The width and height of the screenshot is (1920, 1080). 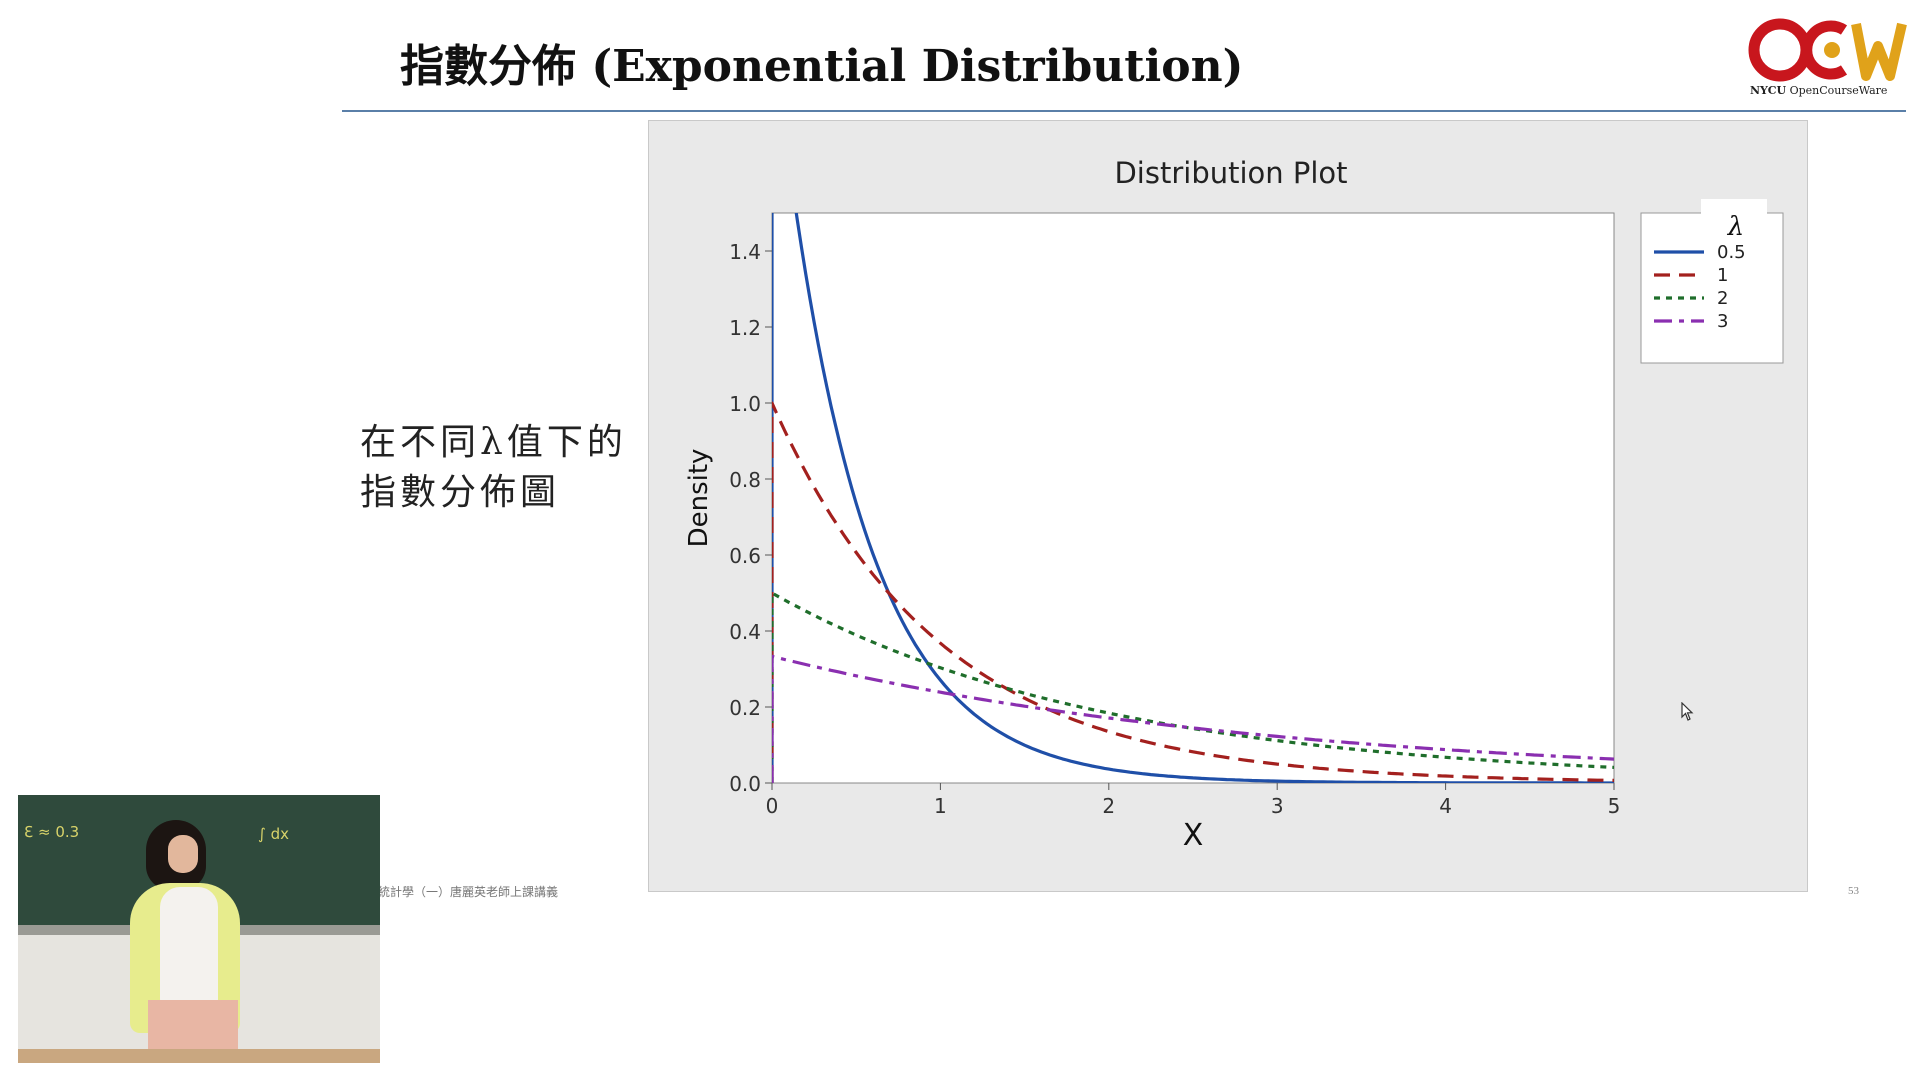 I want to click on legend-label: 1, so click(x=1722, y=275).